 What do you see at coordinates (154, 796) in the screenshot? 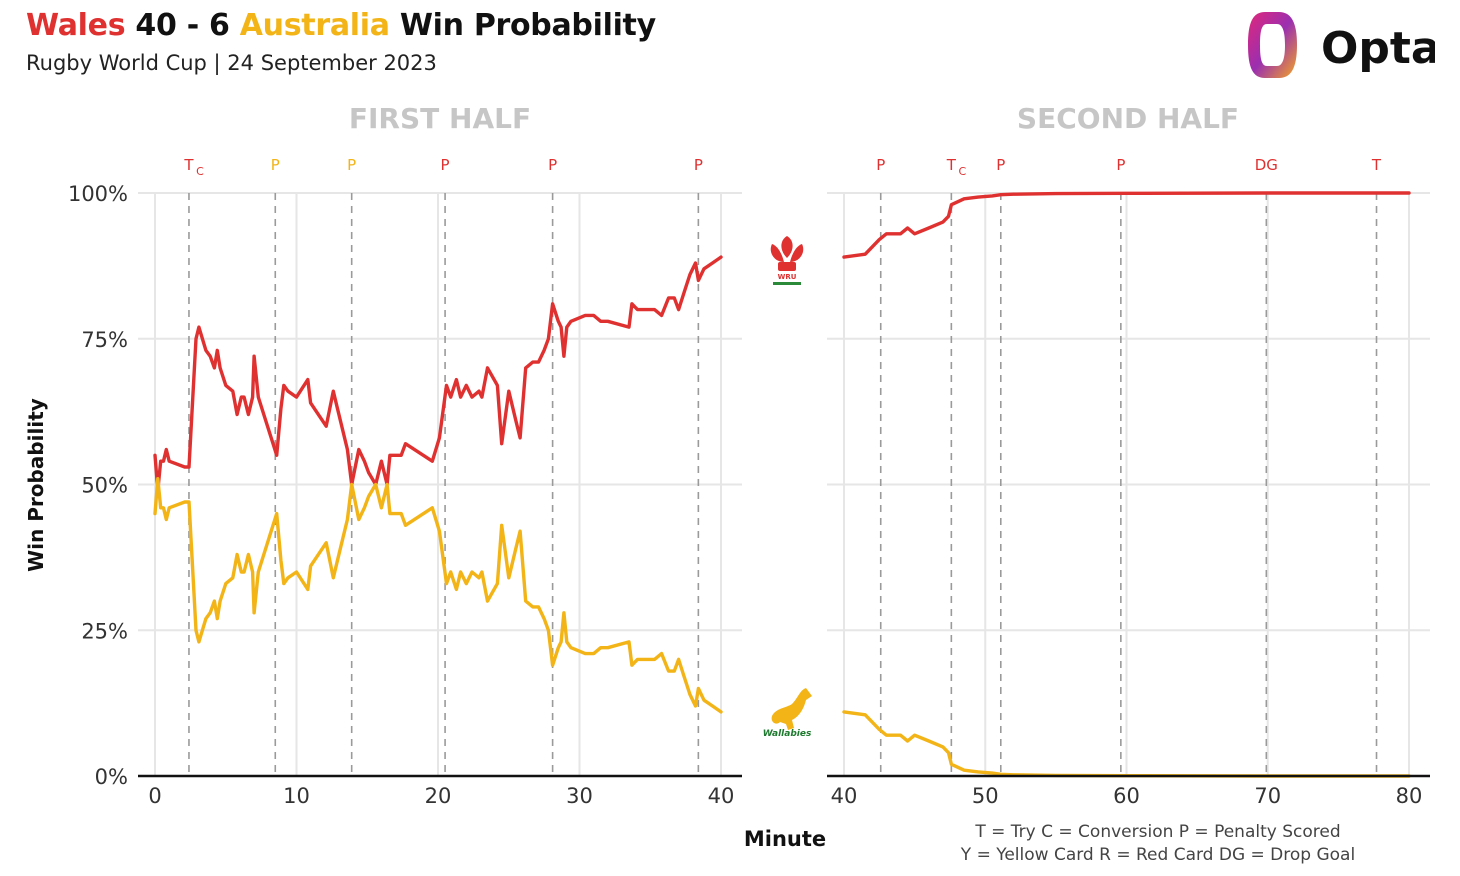
I see `x-tick-label: 0` at bounding box center [154, 796].